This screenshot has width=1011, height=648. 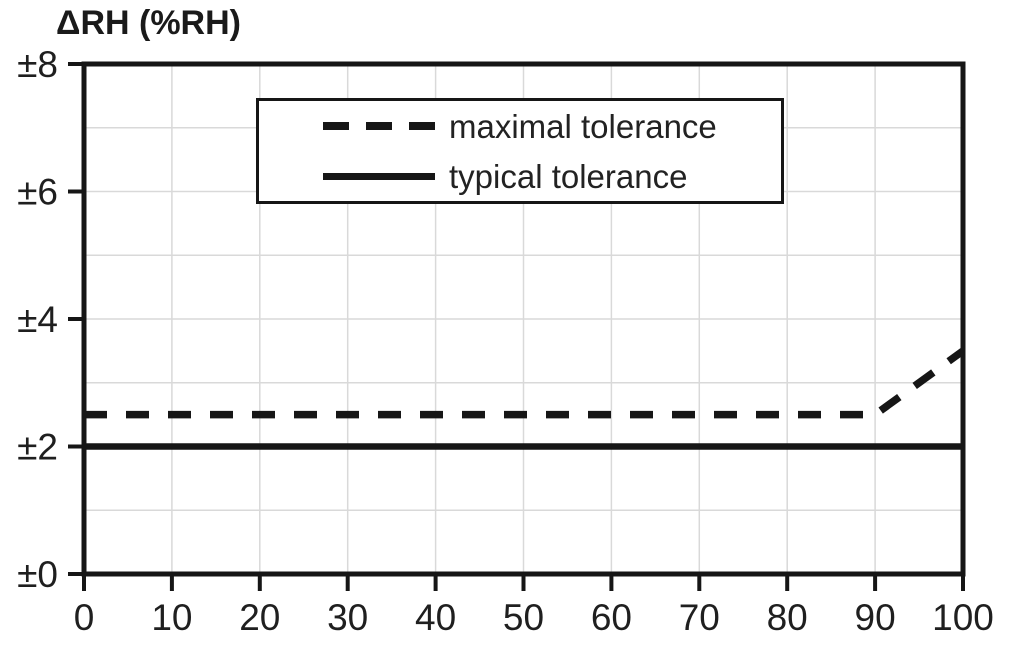 What do you see at coordinates (37, 64) in the screenshot?
I see `y-tick-label: ±8` at bounding box center [37, 64].